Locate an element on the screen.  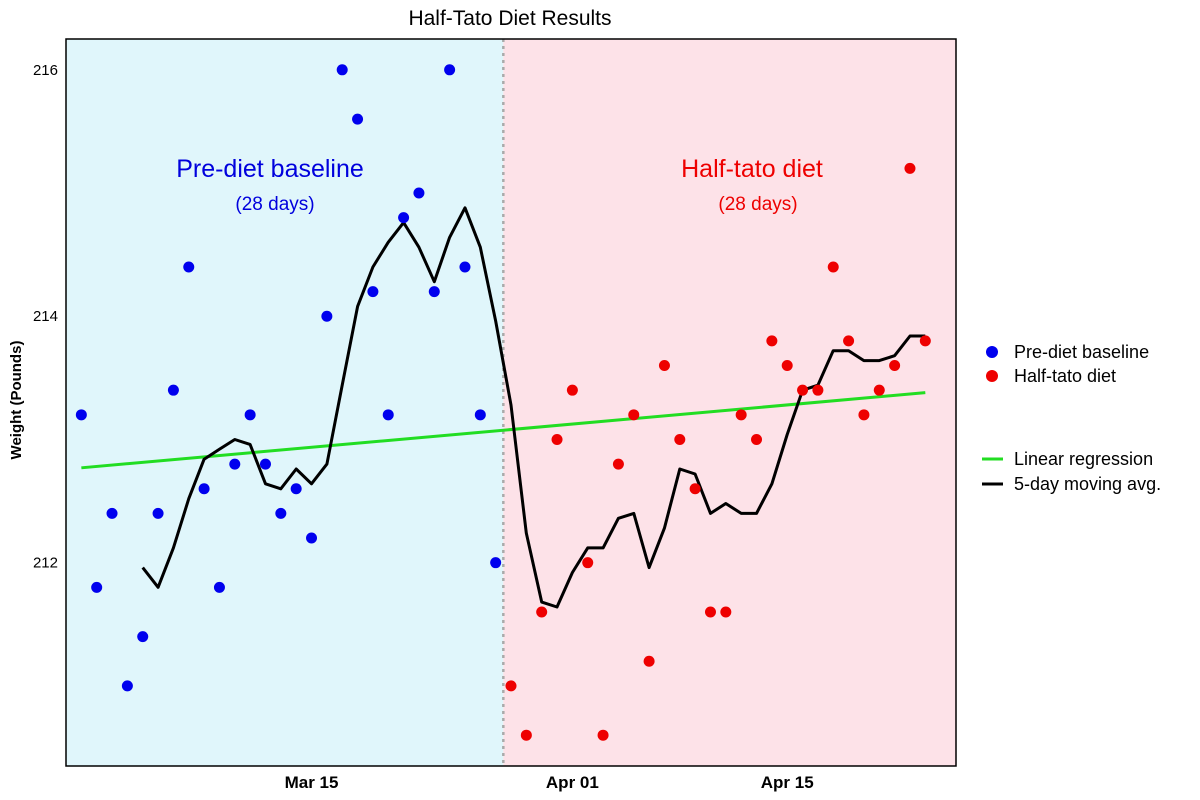
linear-regression-line is located at coordinates (503, 430).